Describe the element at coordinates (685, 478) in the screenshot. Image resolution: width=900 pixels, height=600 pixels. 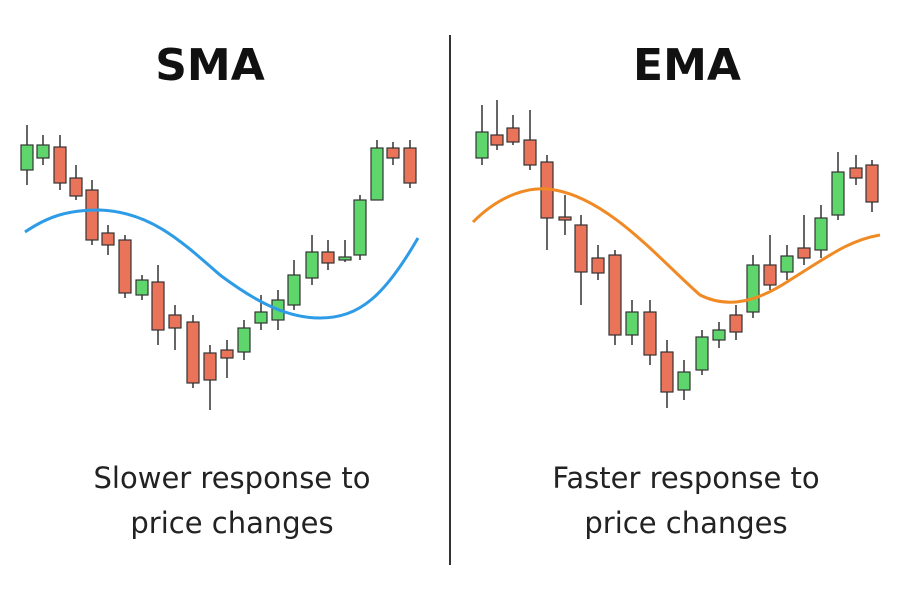
I see `right-caption: Faster response to` at that location.